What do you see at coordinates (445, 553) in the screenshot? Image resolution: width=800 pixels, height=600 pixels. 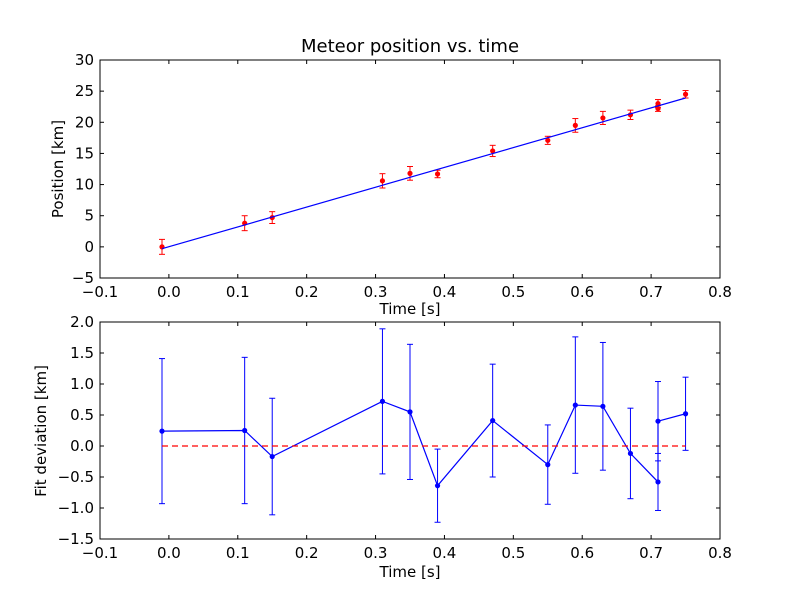 I see `deviation-chart-x-tick-label: 0.4` at bounding box center [445, 553].